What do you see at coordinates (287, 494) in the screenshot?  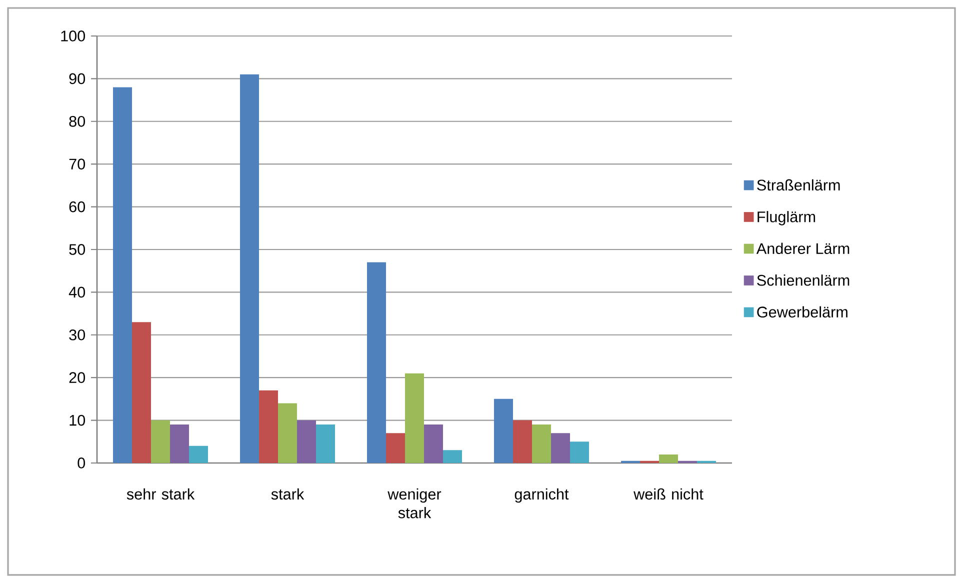 I see `x-tick-label: stark` at bounding box center [287, 494].